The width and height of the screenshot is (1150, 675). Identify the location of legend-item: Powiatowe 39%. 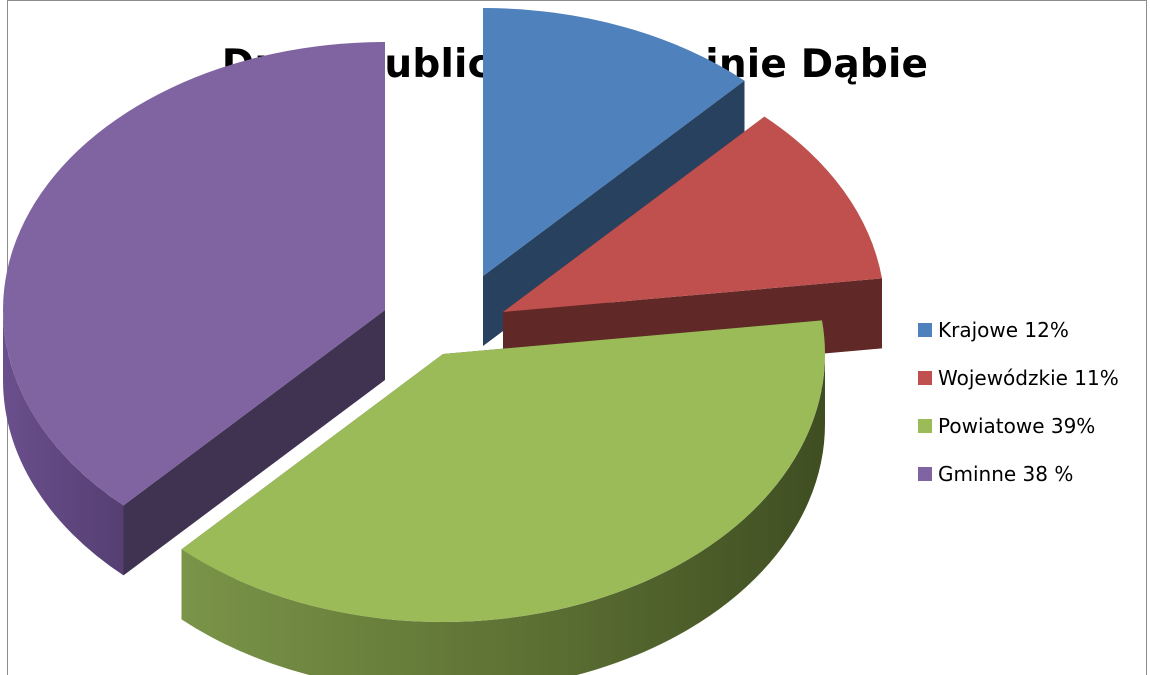
(1018, 426).